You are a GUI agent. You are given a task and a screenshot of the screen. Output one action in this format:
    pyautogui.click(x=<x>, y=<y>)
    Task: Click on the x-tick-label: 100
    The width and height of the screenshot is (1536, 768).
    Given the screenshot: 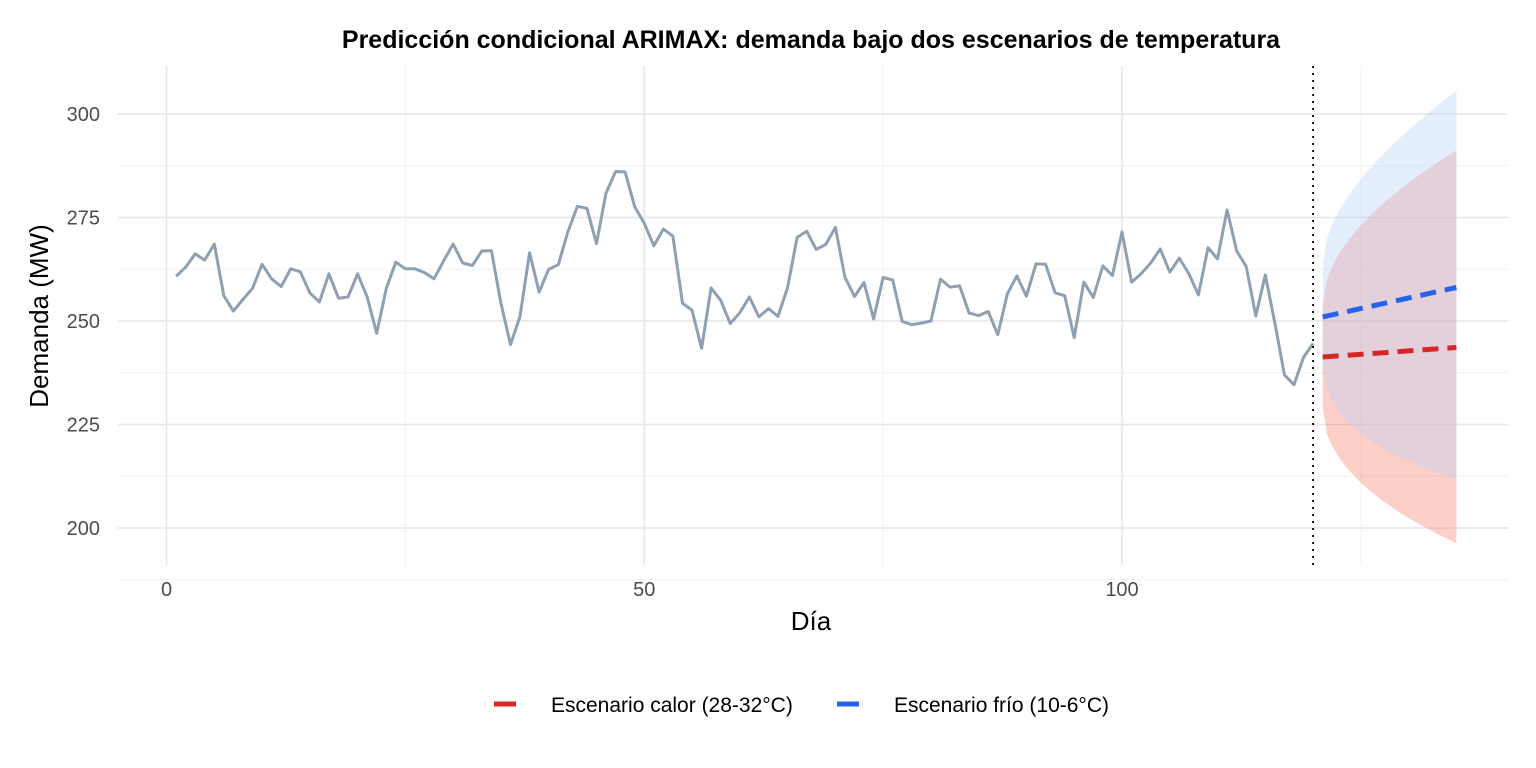 What is the action you would take?
    pyautogui.click(x=1121, y=590)
    